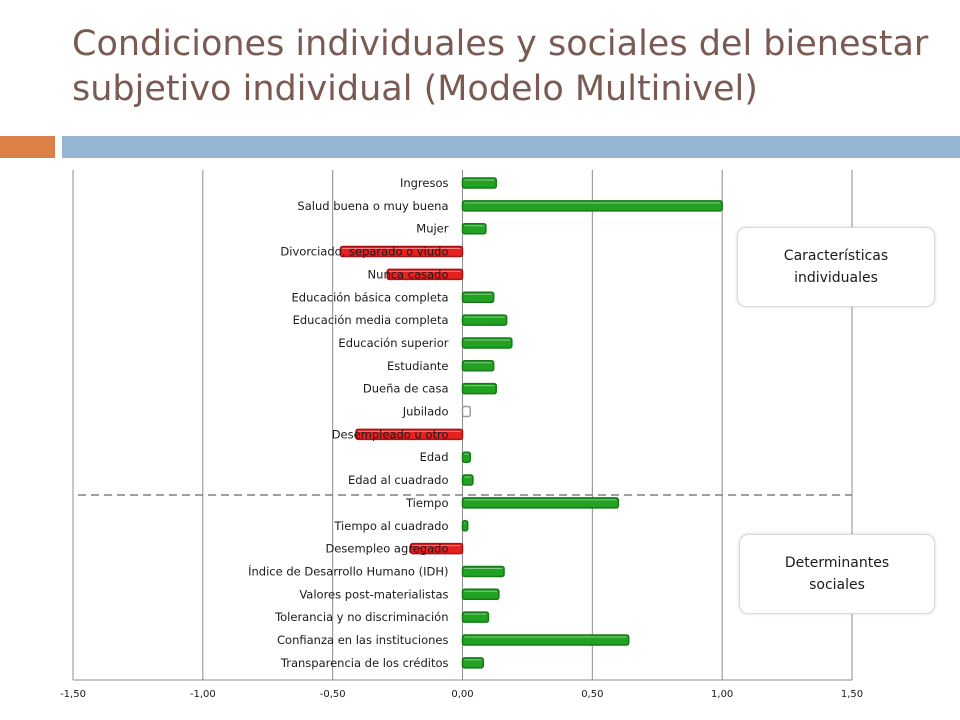  What do you see at coordinates (393, 343) in the screenshot?
I see `category-label: Educación superior` at bounding box center [393, 343].